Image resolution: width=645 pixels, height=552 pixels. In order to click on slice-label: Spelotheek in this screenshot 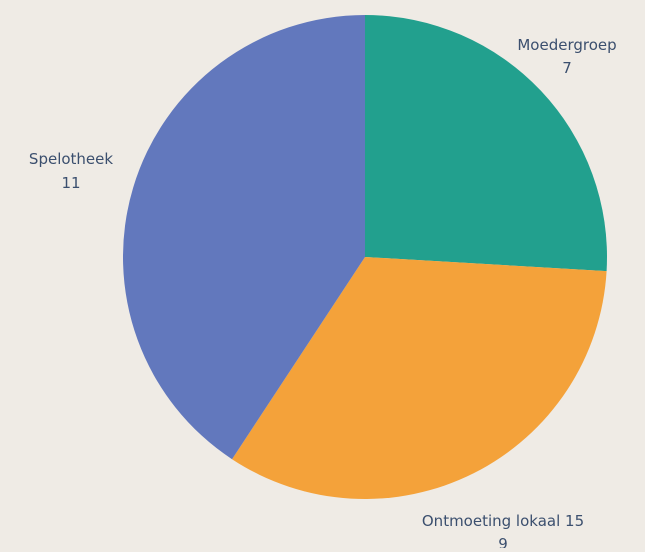, I will do `click(71, 159)`.